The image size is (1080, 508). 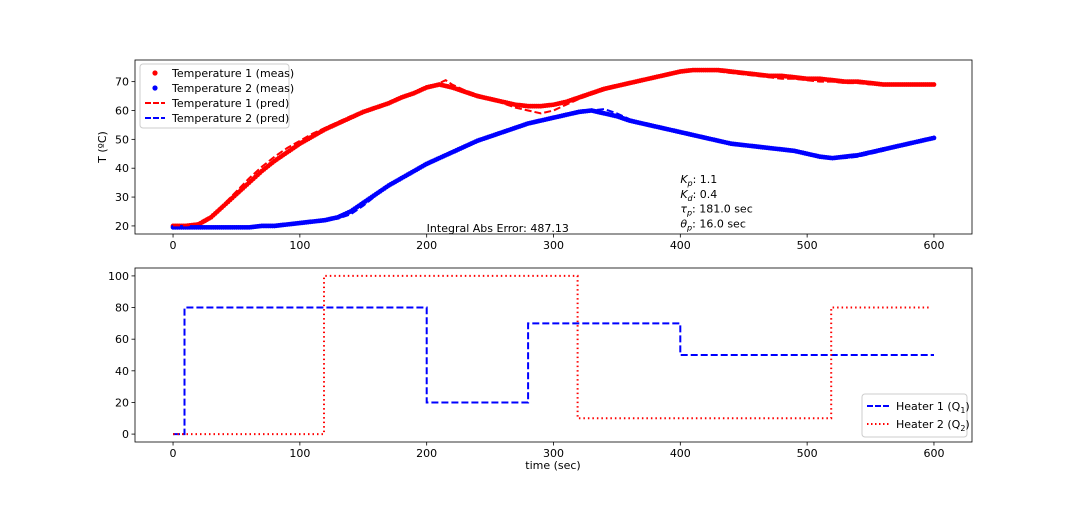 I want to click on legend-label: Temperature 2 (meas), so click(x=232, y=88).